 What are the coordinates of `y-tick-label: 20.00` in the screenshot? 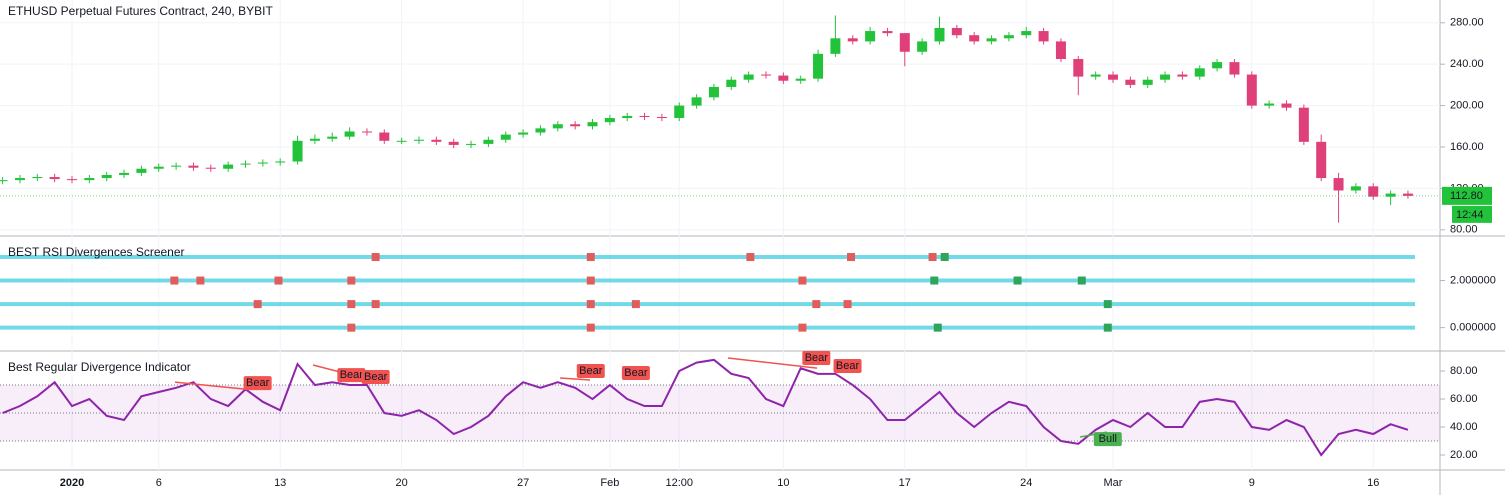 It's located at (1464, 455).